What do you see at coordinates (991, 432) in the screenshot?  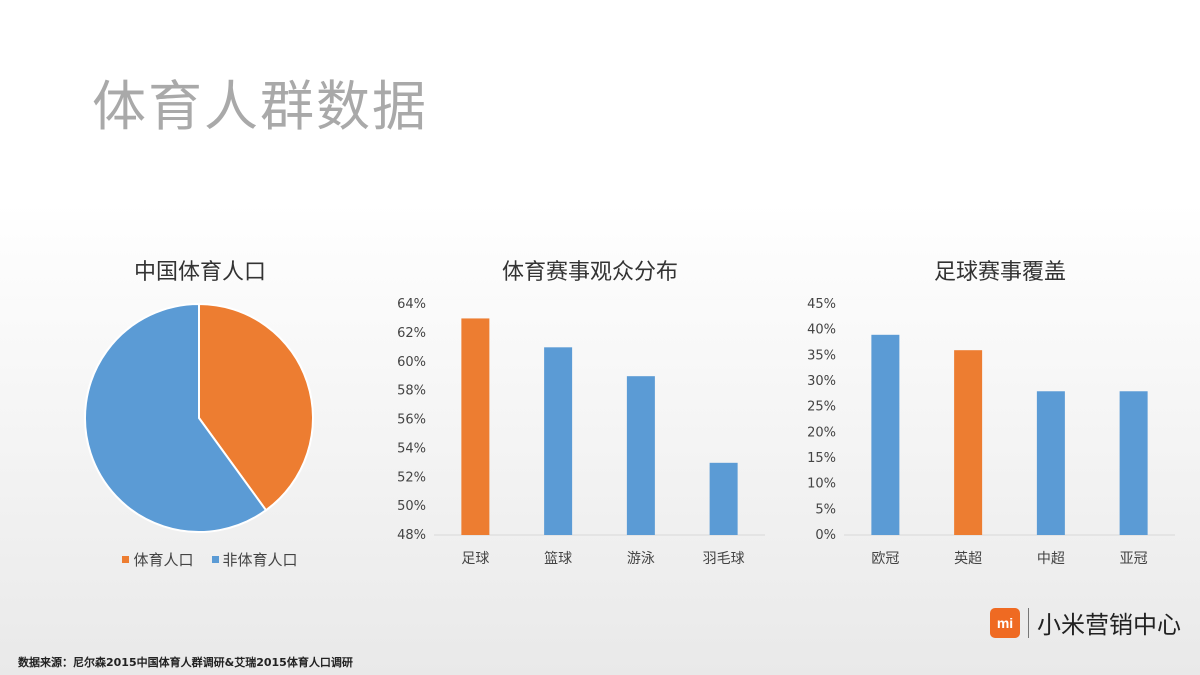 I see `bar-chart-2: 0% 5% 10% 15% 20% 25% 30% 35% 40% 45% 欧冠 英超 中超 亚冠` at bounding box center [991, 432].